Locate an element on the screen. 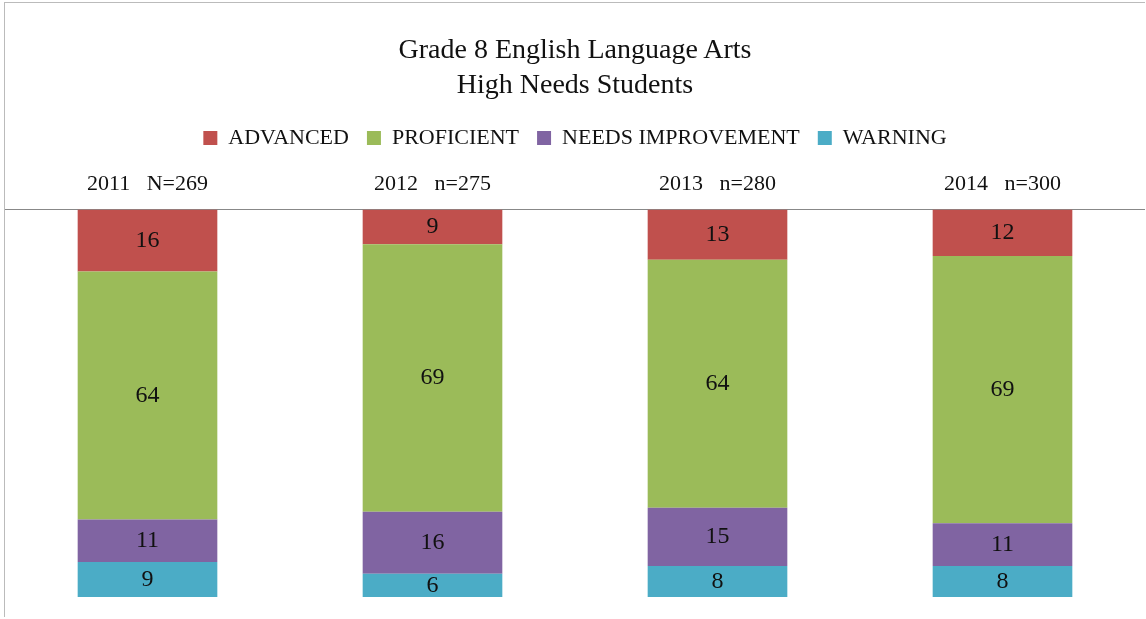 This screenshot has height=619, width=1146. x-tick-label: 2012 n=275 is located at coordinates (432, 182).